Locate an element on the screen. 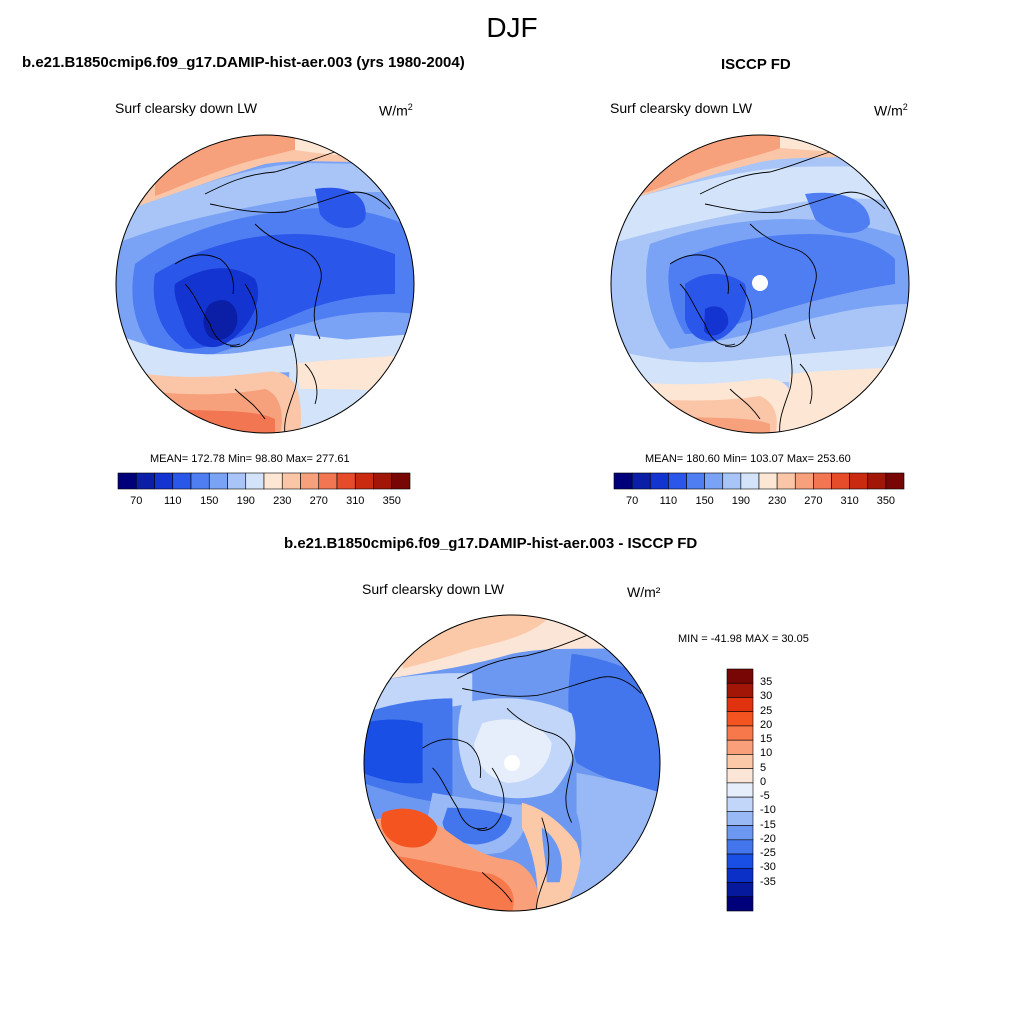 This screenshot has height=1024, width=1024. obs-colorbar-tick-label: 150 is located at coordinates (704, 501).